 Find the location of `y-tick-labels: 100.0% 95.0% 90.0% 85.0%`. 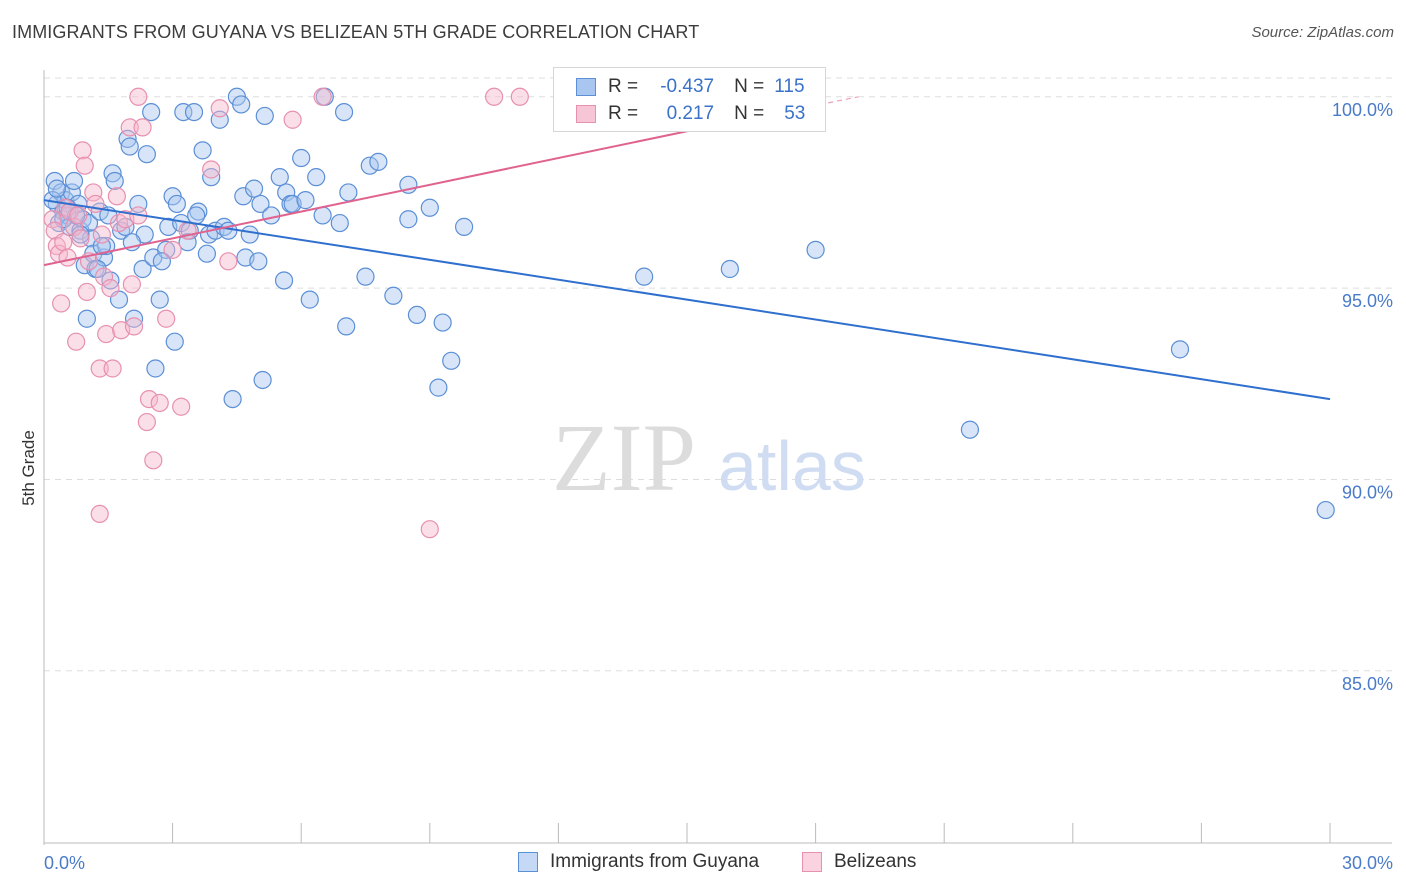

y-tick-labels: 100.0% 95.0% 90.0% 85.0% is located at coordinates (1362, 397).